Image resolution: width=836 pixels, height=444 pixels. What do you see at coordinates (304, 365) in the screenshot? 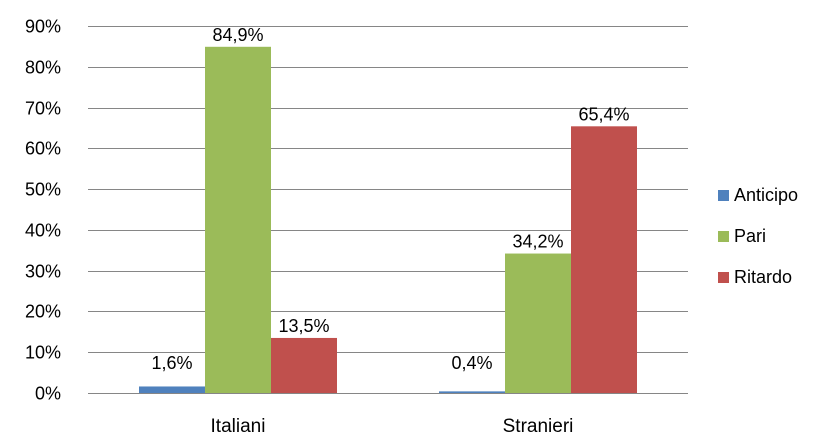
I see `bar-ritardo-italiani` at bounding box center [304, 365].